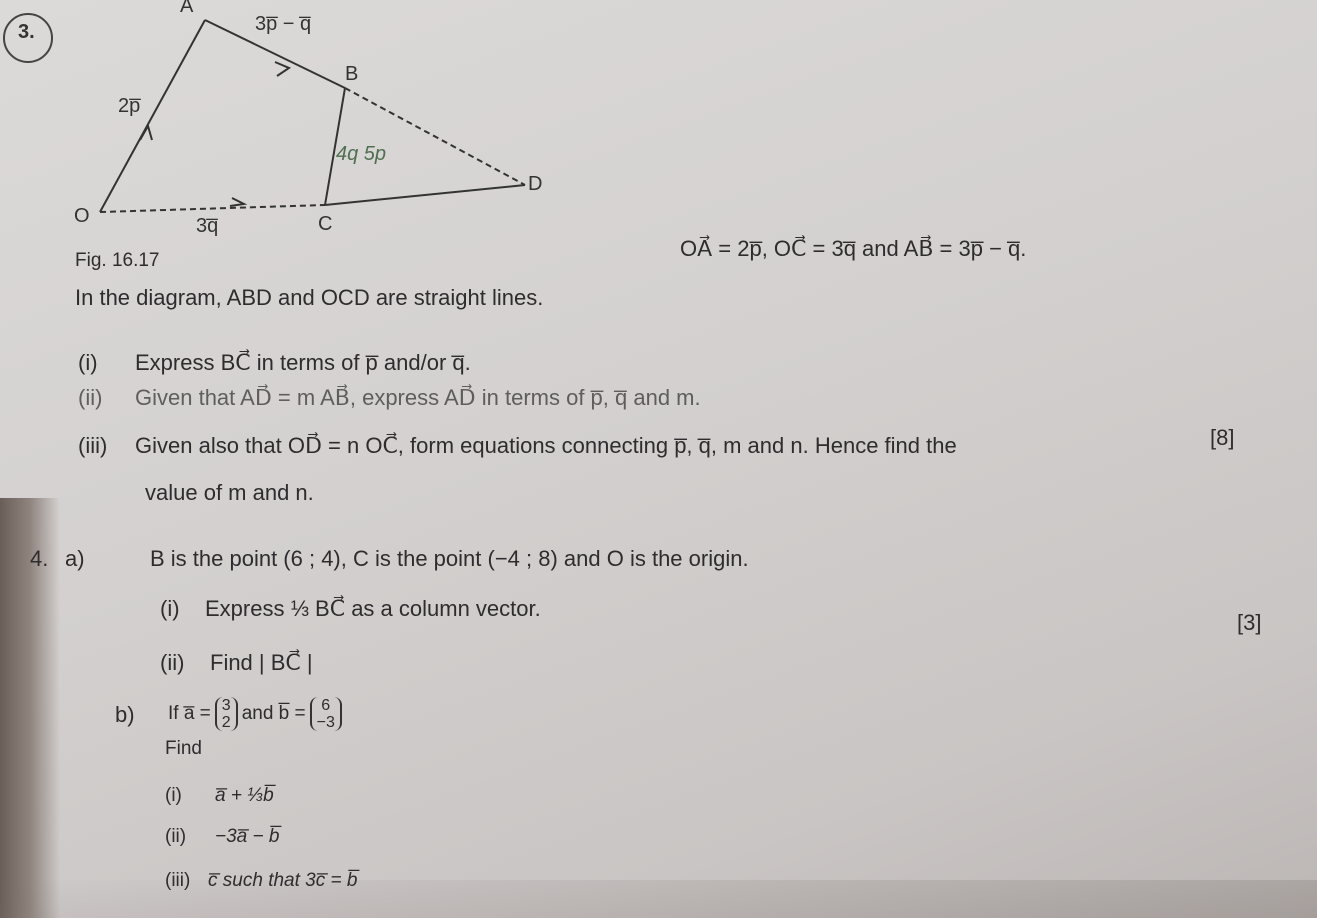  I want to click on edge-cd, so click(425, 195).